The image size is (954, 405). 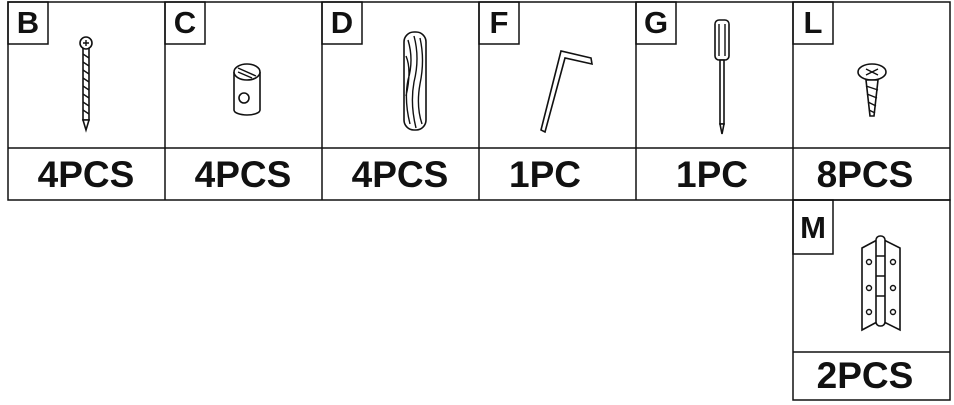 I want to click on hinge-icon, so click(x=881, y=283).